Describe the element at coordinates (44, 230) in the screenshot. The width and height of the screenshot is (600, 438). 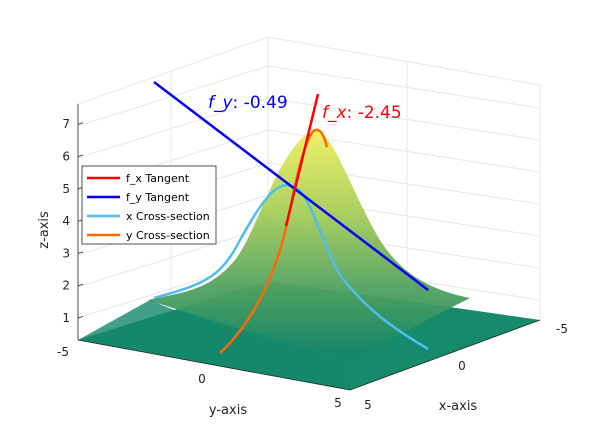
I see `z-axis-label: z-axis` at that location.